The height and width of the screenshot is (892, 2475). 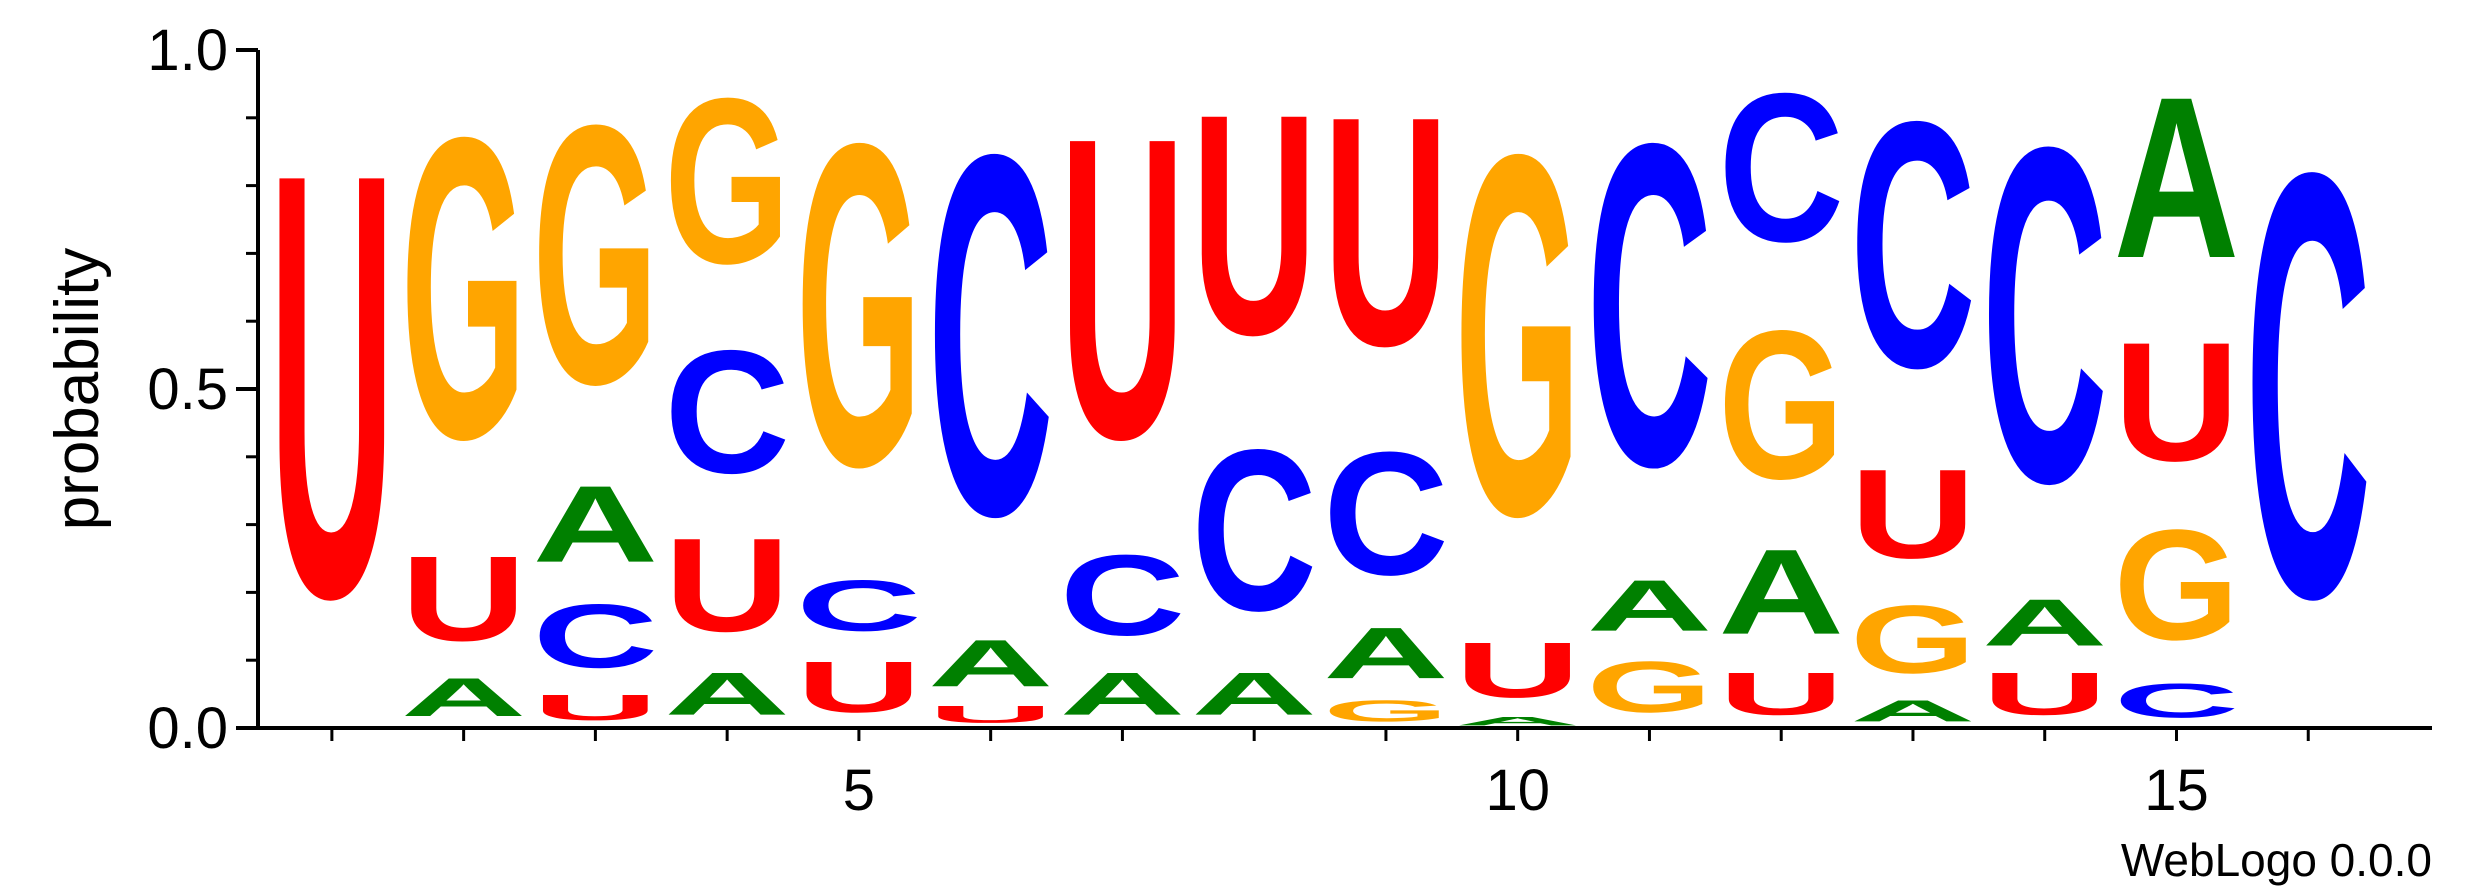 I want to click on y-tick-label: 0.0, so click(x=187, y=728).